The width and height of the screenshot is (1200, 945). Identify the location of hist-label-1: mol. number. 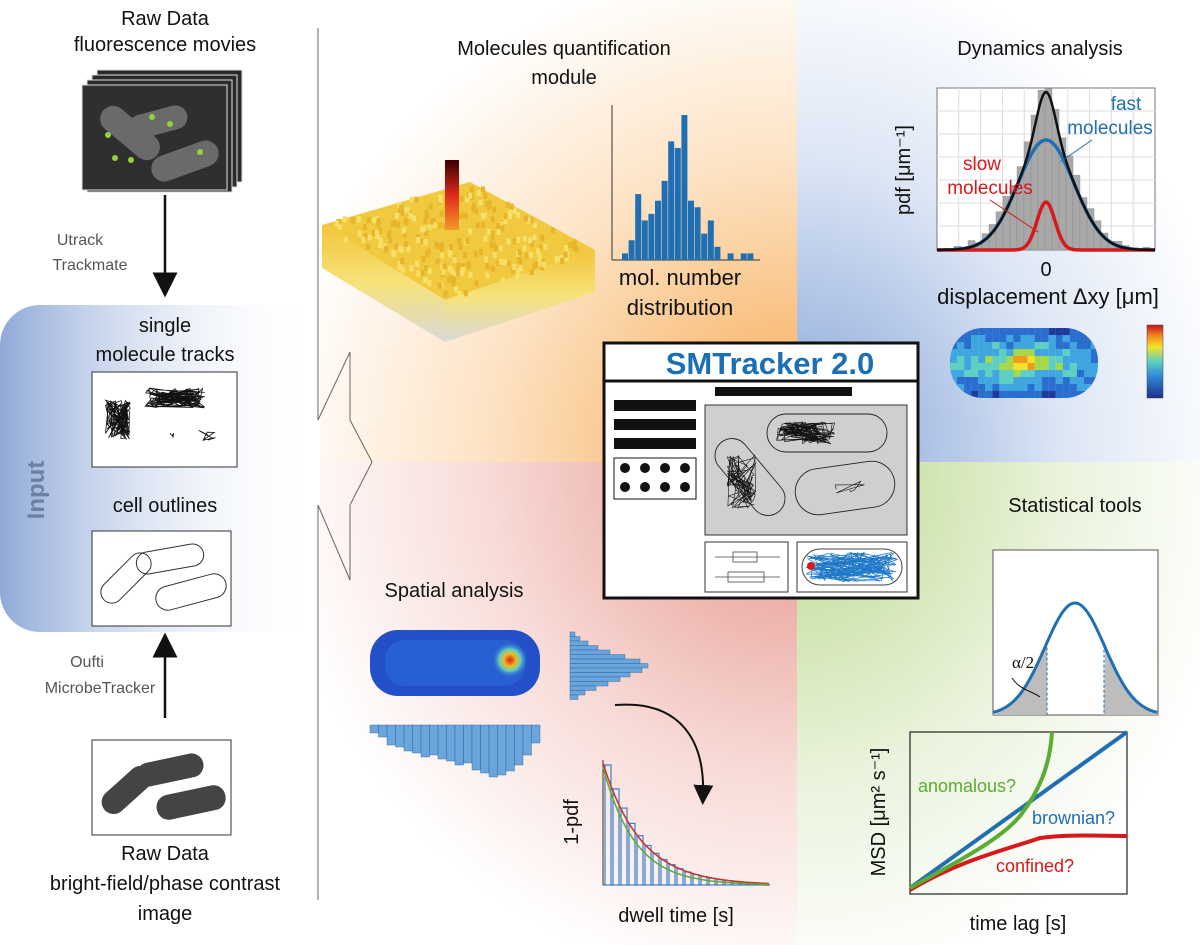
(680, 277).